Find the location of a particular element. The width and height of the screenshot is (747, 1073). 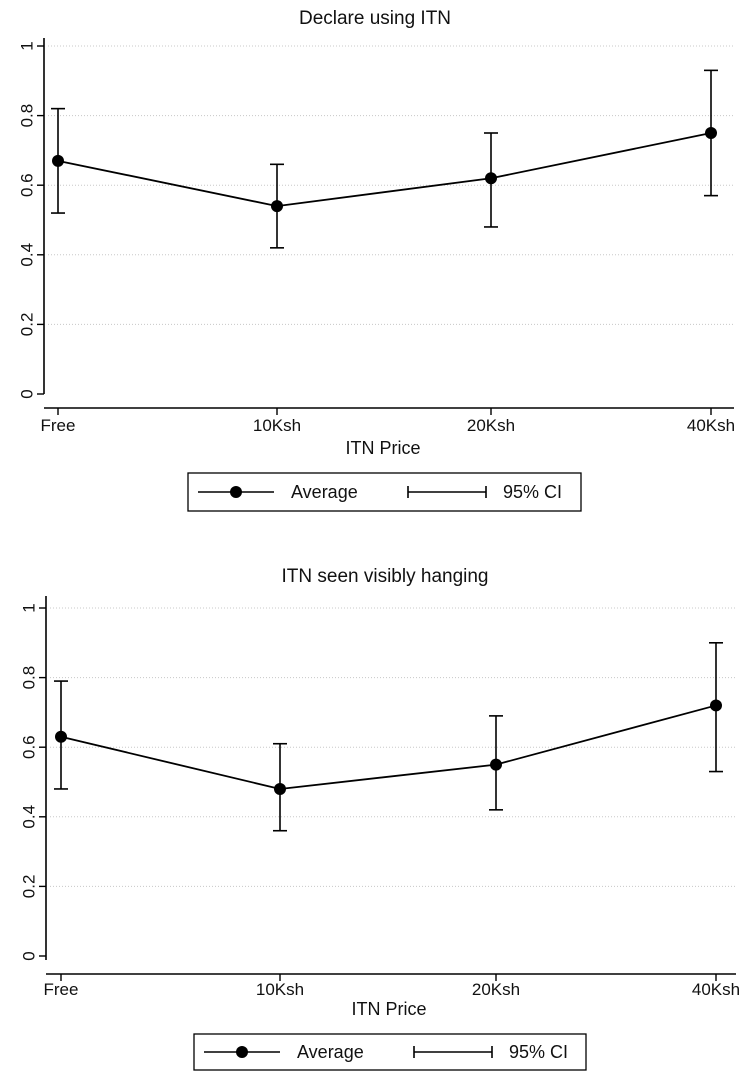

chart-title: Declare using ITN is located at coordinates (375, 18).